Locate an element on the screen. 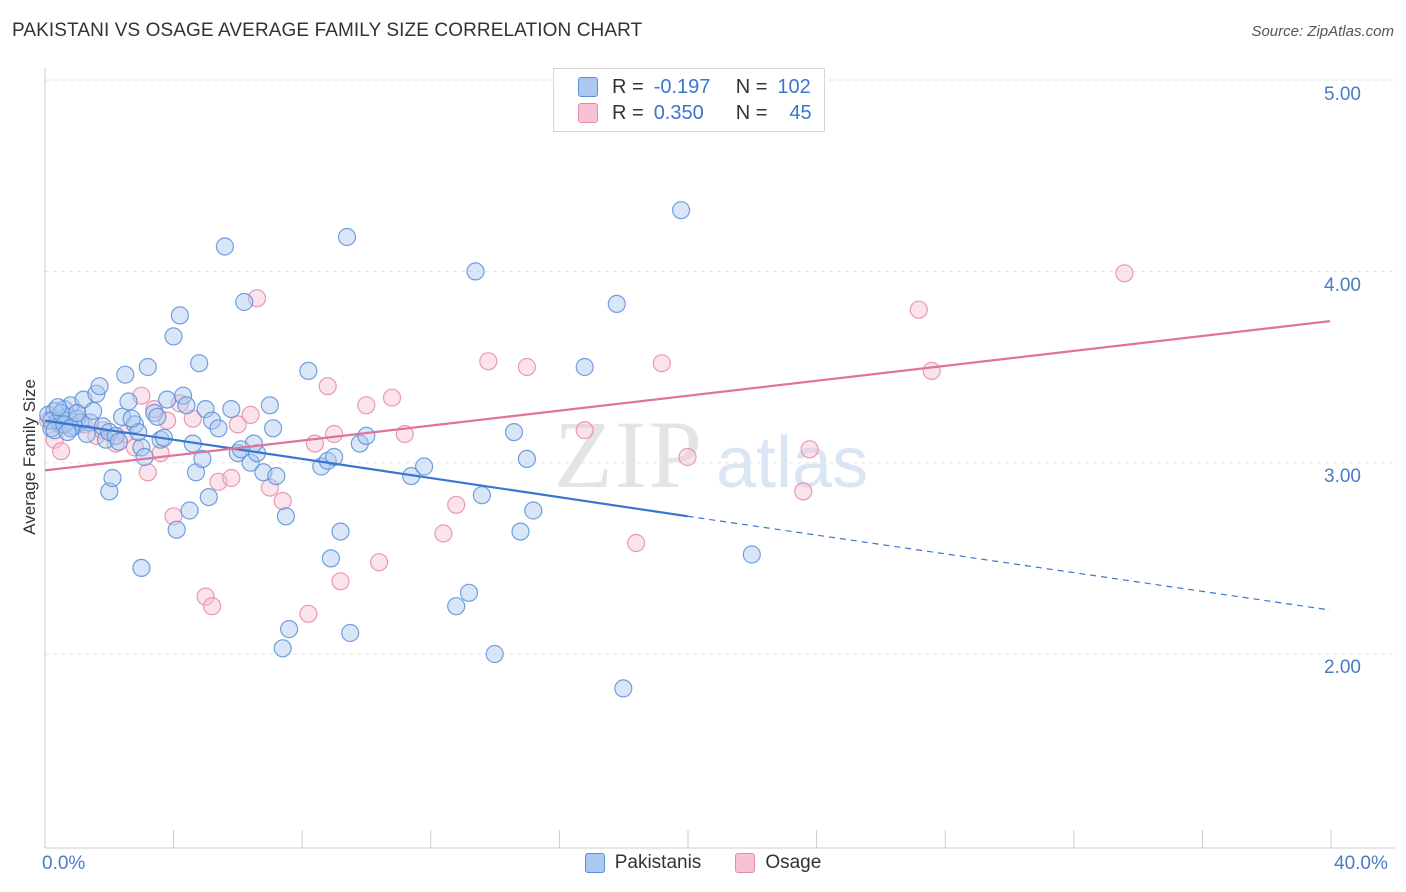  y-axis-label: Average Family Size is located at coordinates (29, 457).